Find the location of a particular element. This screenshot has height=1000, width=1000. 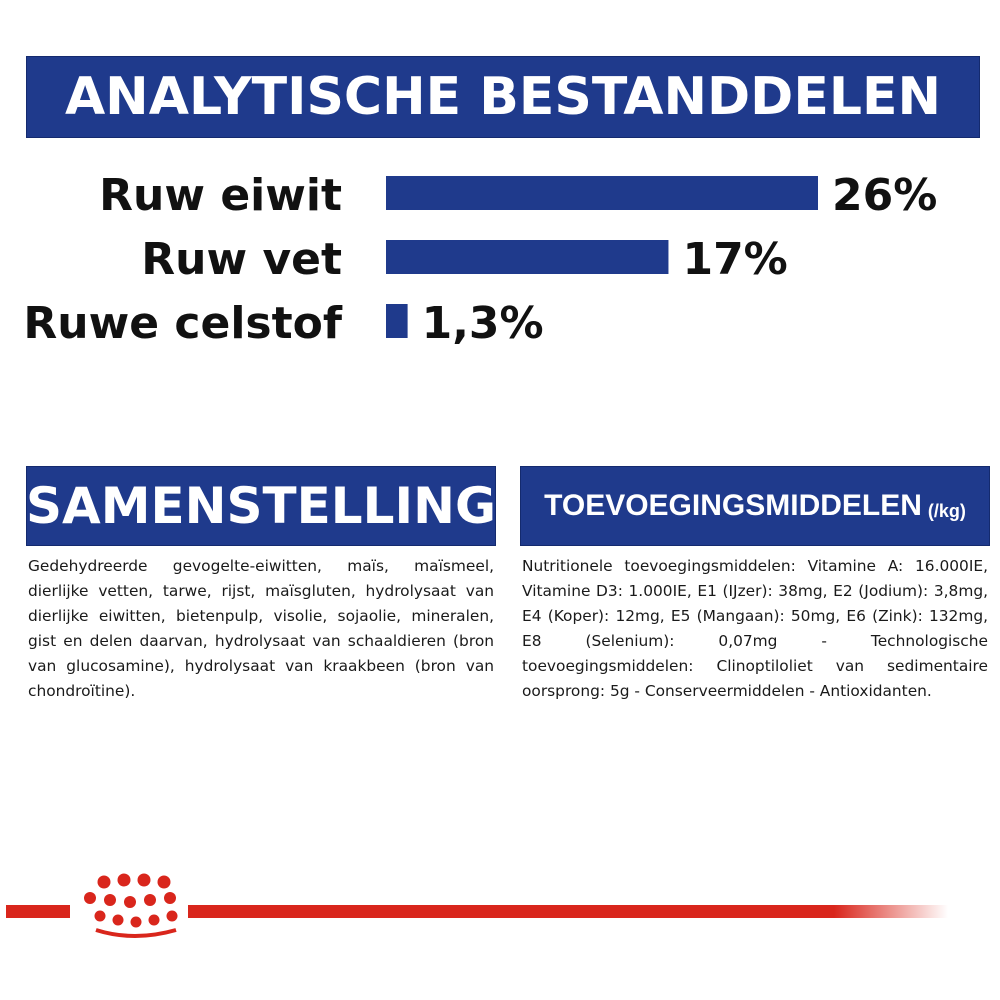

footer-line-right is located at coordinates (568, 911).